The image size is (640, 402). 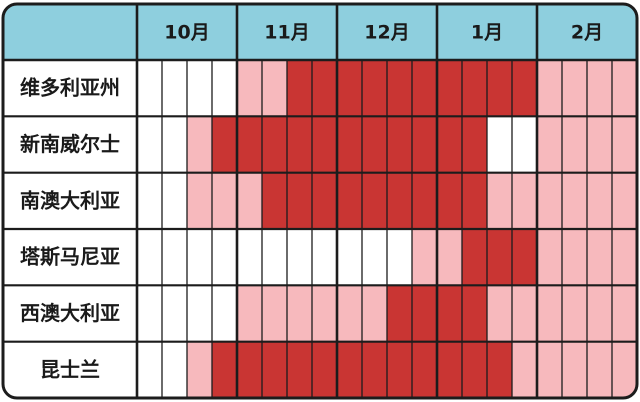 What do you see at coordinates (320, 32) in the screenshot?
I see `month-header-background` at bounding box center [320, 32].